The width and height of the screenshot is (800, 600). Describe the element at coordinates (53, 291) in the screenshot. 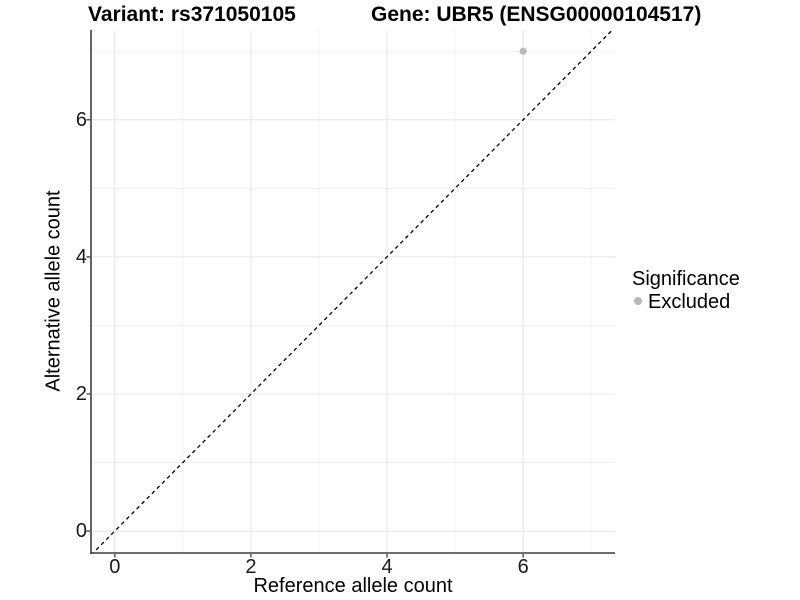

I see `y-axis-title: Alternative allele count` at that location.